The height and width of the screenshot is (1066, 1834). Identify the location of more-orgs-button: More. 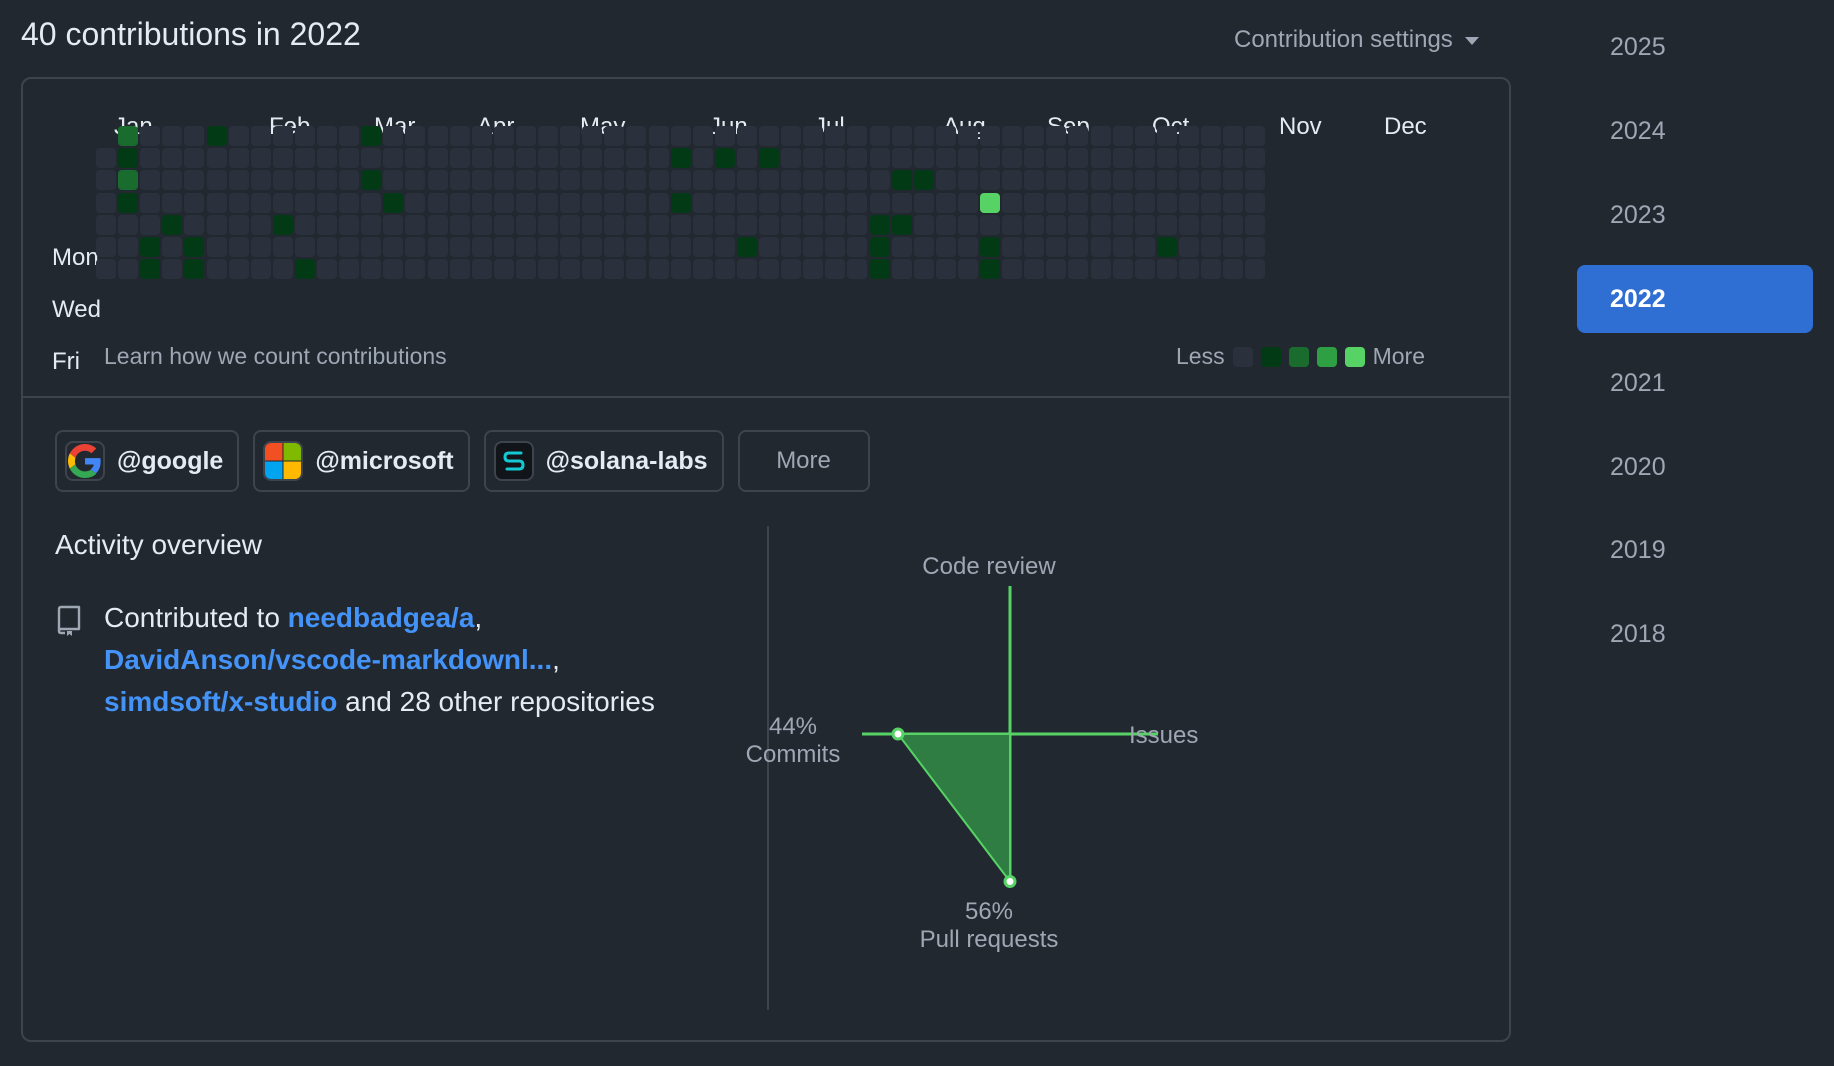
(803, 461).